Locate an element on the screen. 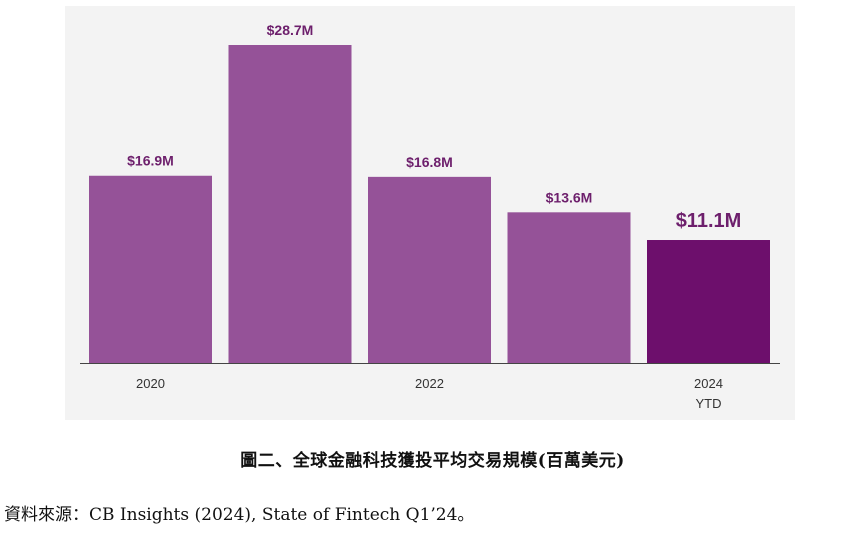 Image resolution: width=865 pixels, height=547 pixels. bar-2021 is located at coordinates (290, 204).